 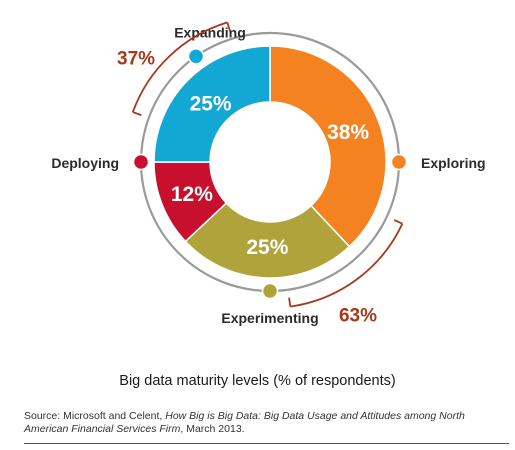 I want to click on slice-value-experimenting: 25%, so click(x=267, y=247).